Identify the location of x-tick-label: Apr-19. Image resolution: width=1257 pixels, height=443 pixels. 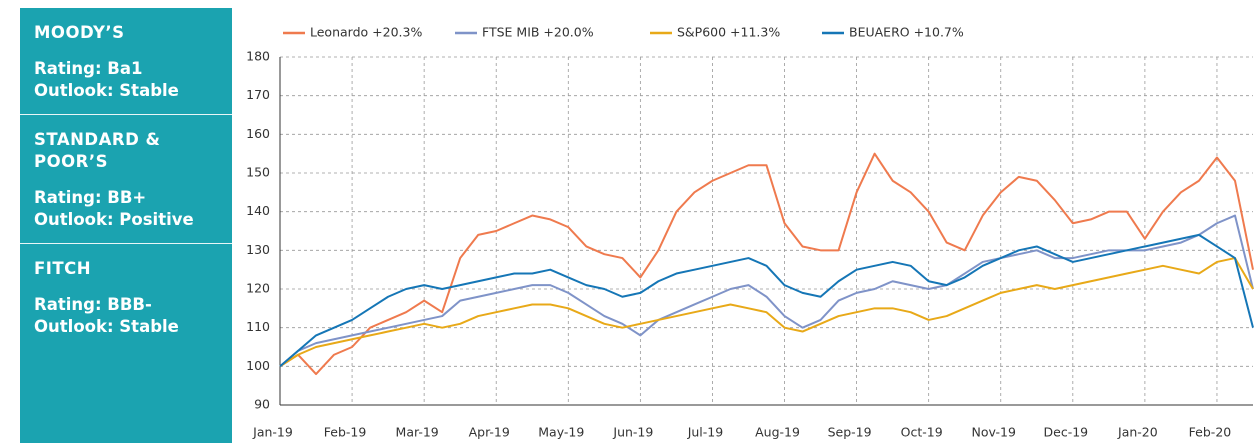
(489, 432).